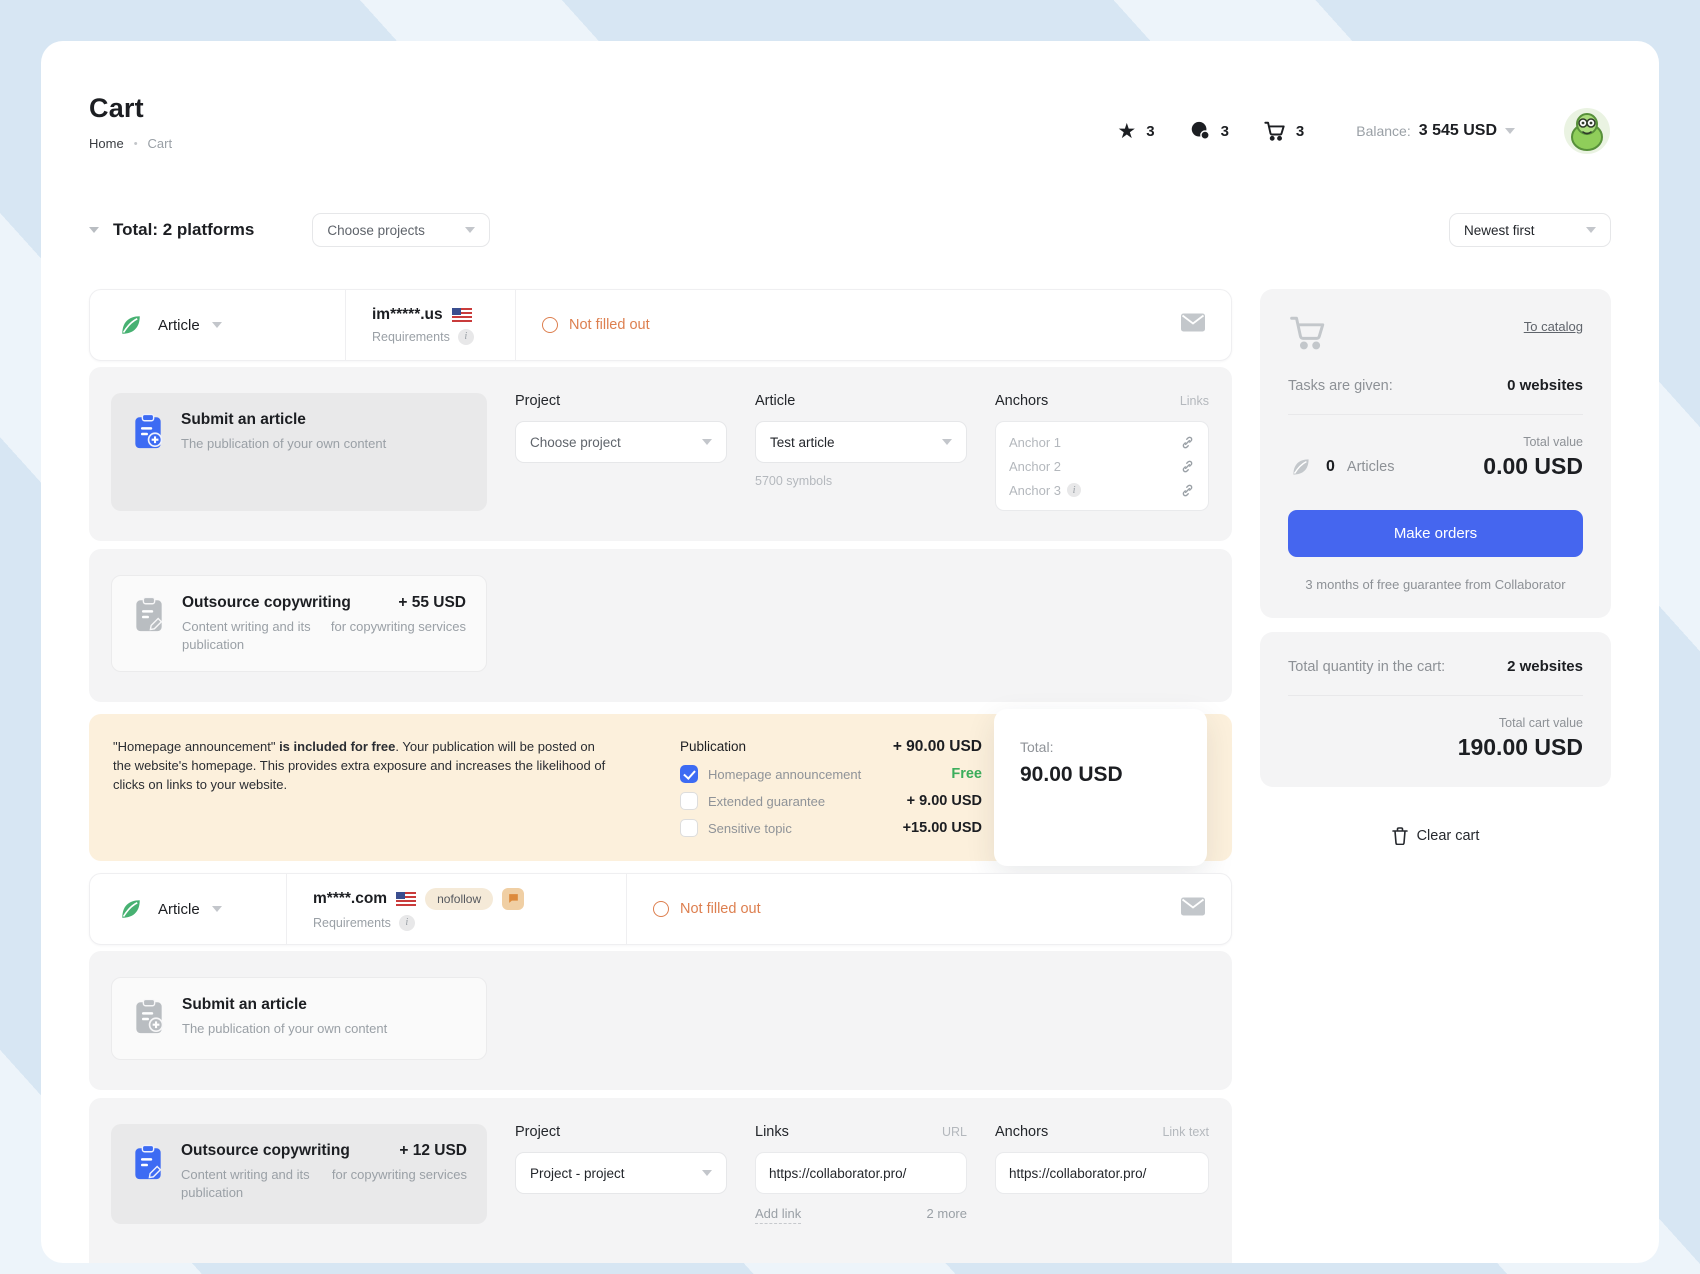 This screenshot has height=1274, width=1700. Describe the element at coordinates (1553, 326) in the screenshot. I see `to-catalog-link: To catalog` at that location.